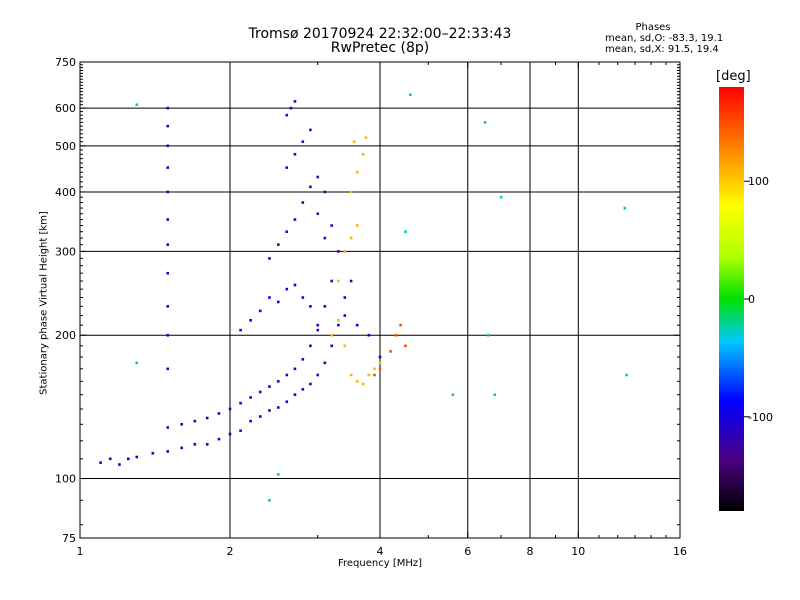 This screenshot has width=800, height=600. I want to click on x-tick-label: 6, so click(467, 551).